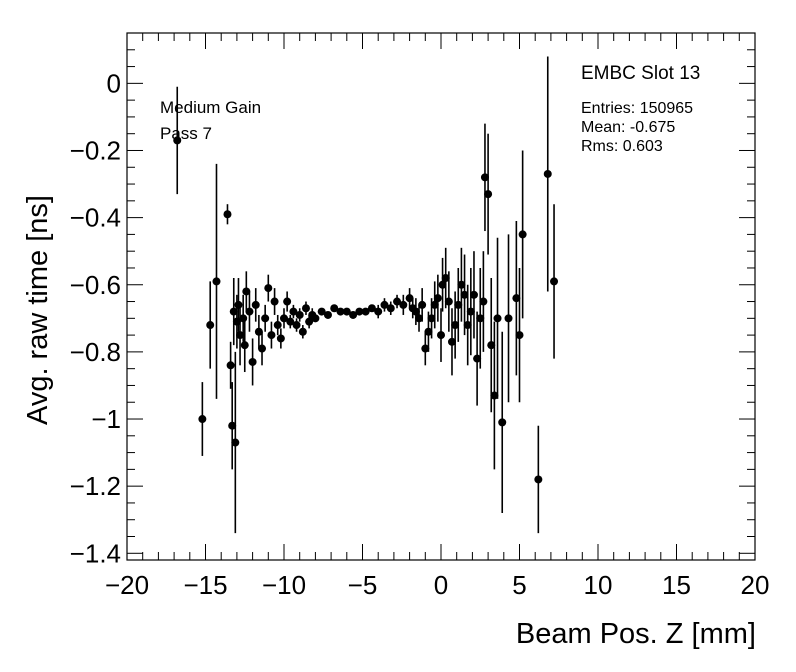  I want to click on y-tick-label: −1.4, so click(95, 553).